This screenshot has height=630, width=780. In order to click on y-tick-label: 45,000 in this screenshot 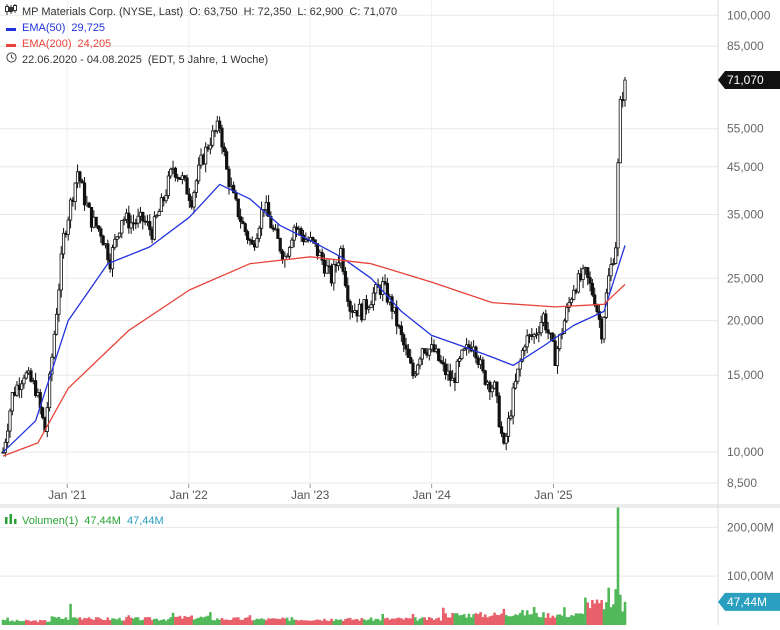, I will do `click(745, 167)`.